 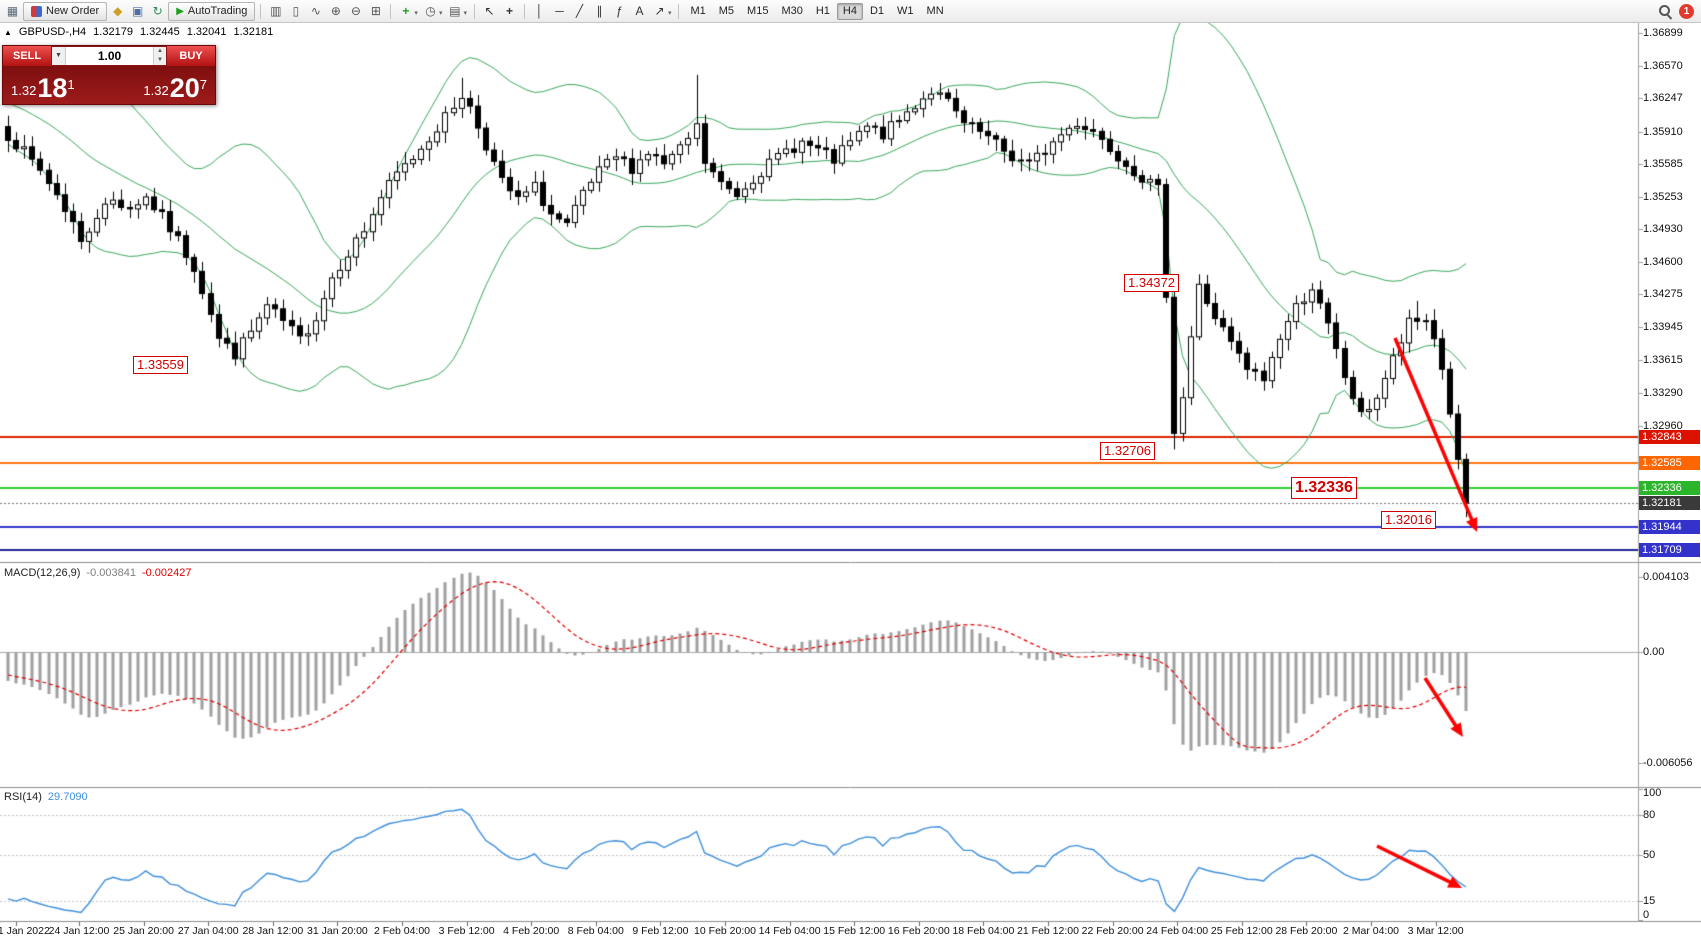 I want to click on price-axis-tick: 1.36247, so click(x=1663, y=98).